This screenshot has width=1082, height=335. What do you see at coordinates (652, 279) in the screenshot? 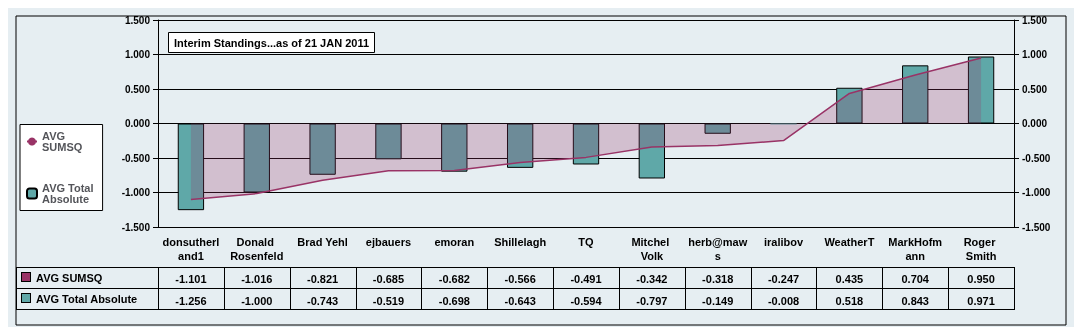
I see `data-label: -0.342` at bounding box center [652, 279].